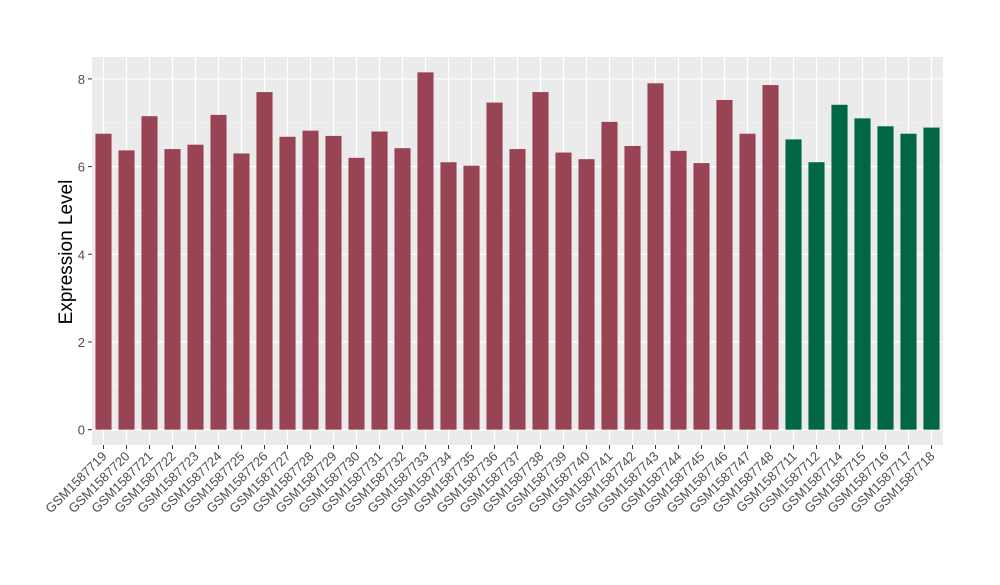 The image size is (1000, 585). Describe the element at coordinates (563, 291) in the screenshot. I see `bar-GSM1587739` at that location.